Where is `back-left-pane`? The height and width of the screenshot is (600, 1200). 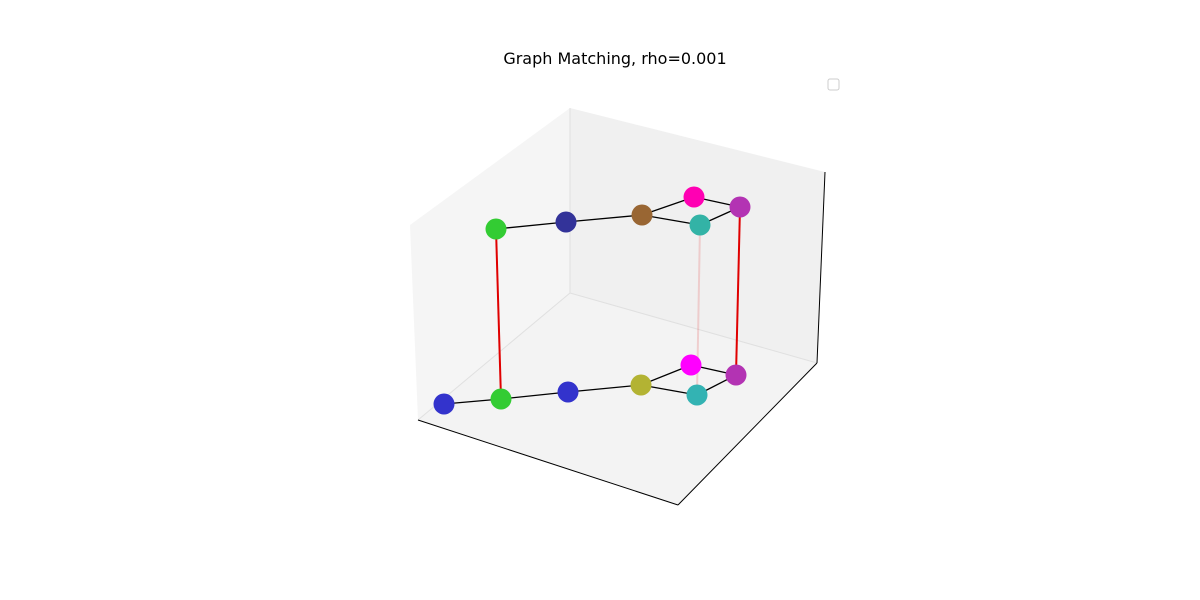
back-left-pane is located at coordinates (490, 264).